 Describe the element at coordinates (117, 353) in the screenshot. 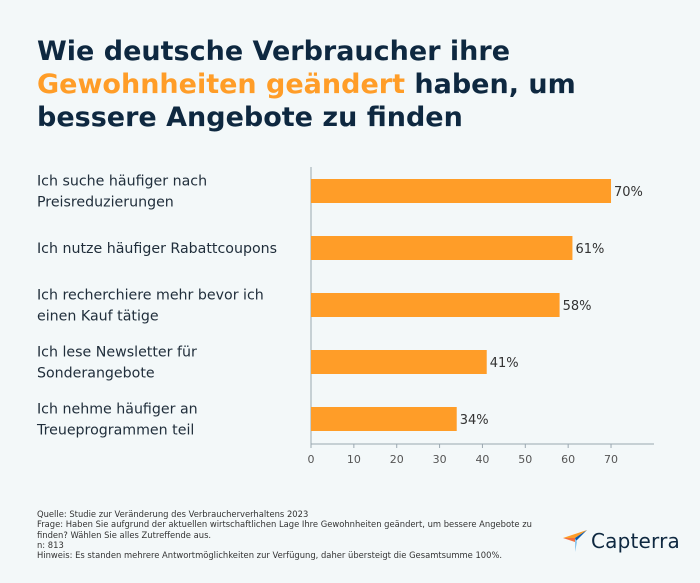

I see `category-label: Ich lese Newsletter für` at that location.